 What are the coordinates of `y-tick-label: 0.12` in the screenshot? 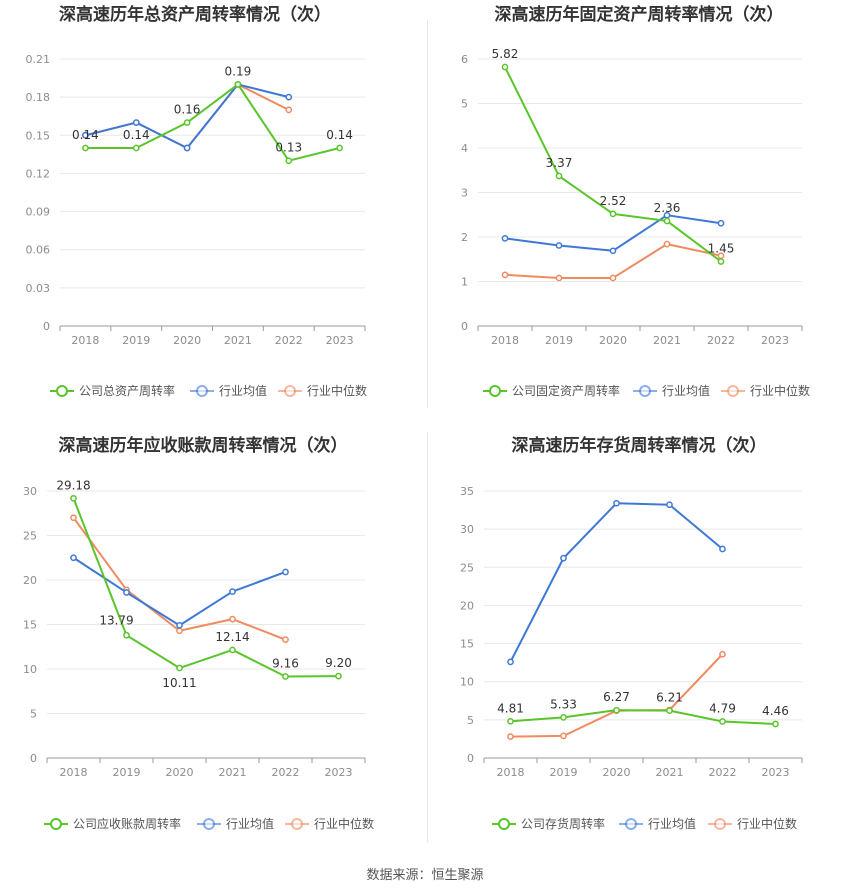 It's located at (38, 173).